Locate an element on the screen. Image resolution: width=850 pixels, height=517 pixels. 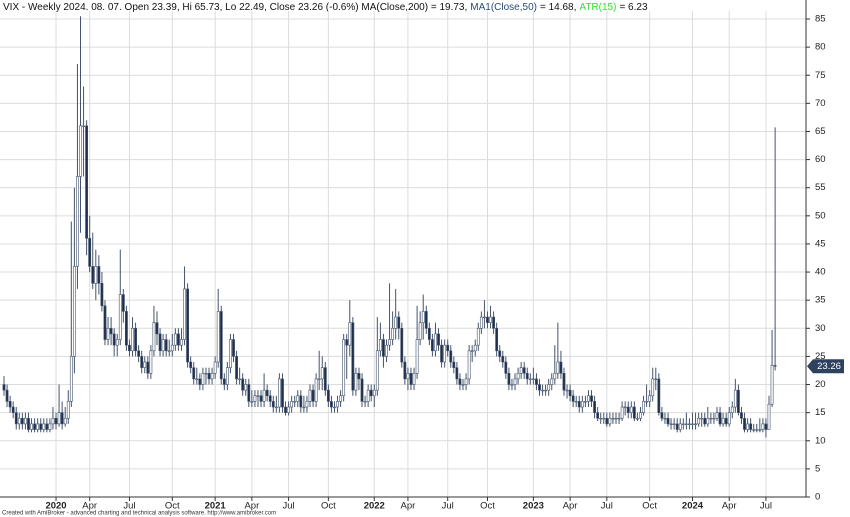
y-tick-label: 20 is located at coordinates (820, 384).